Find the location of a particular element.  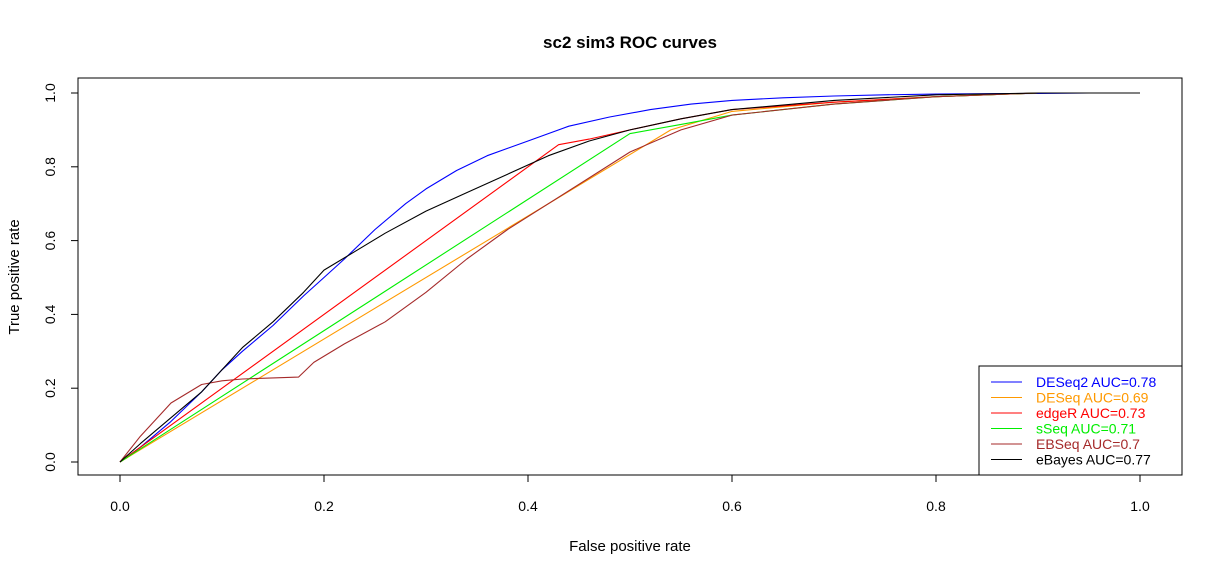

y-axis: 0.0 0.2 0.4 0.6 0.8 1.0 is located at coordinates (60, 277).